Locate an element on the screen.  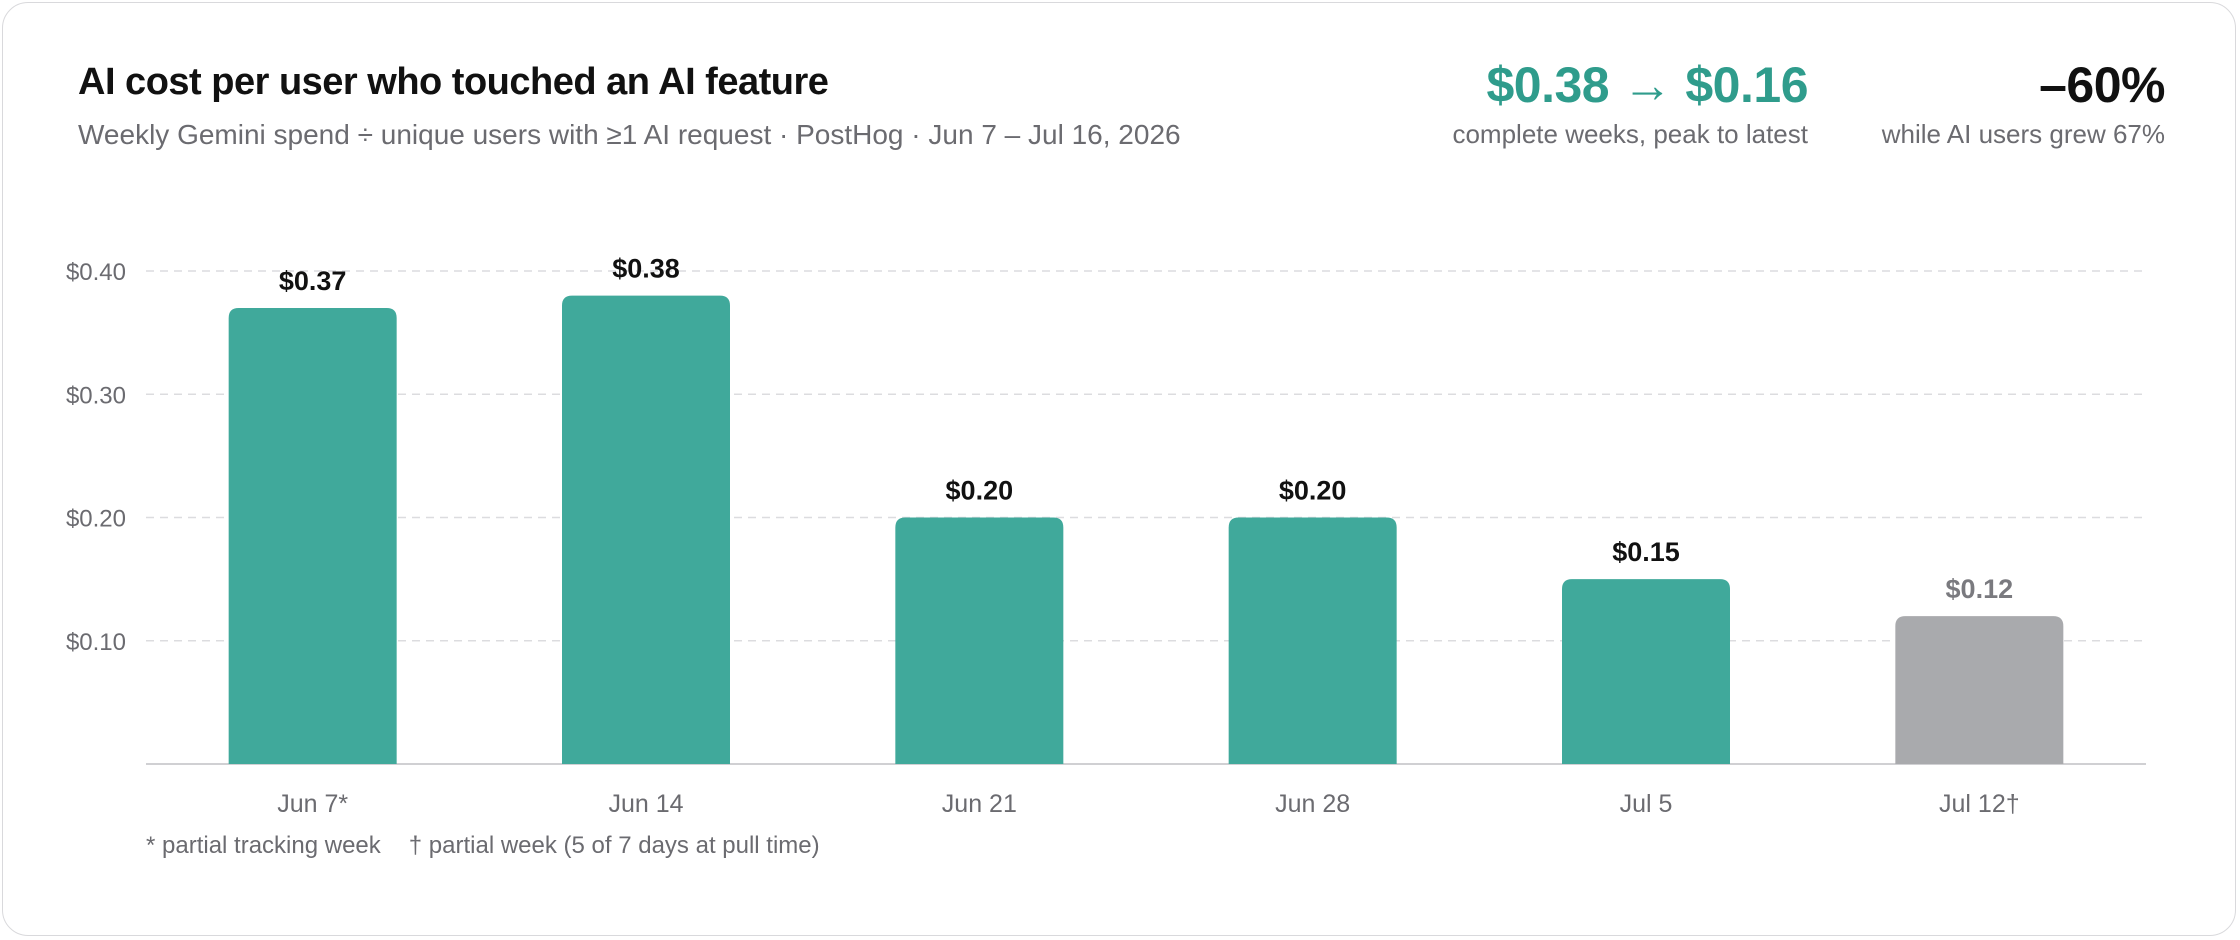
y-tick-label: $0.20 is located at coordinates (96, 519).